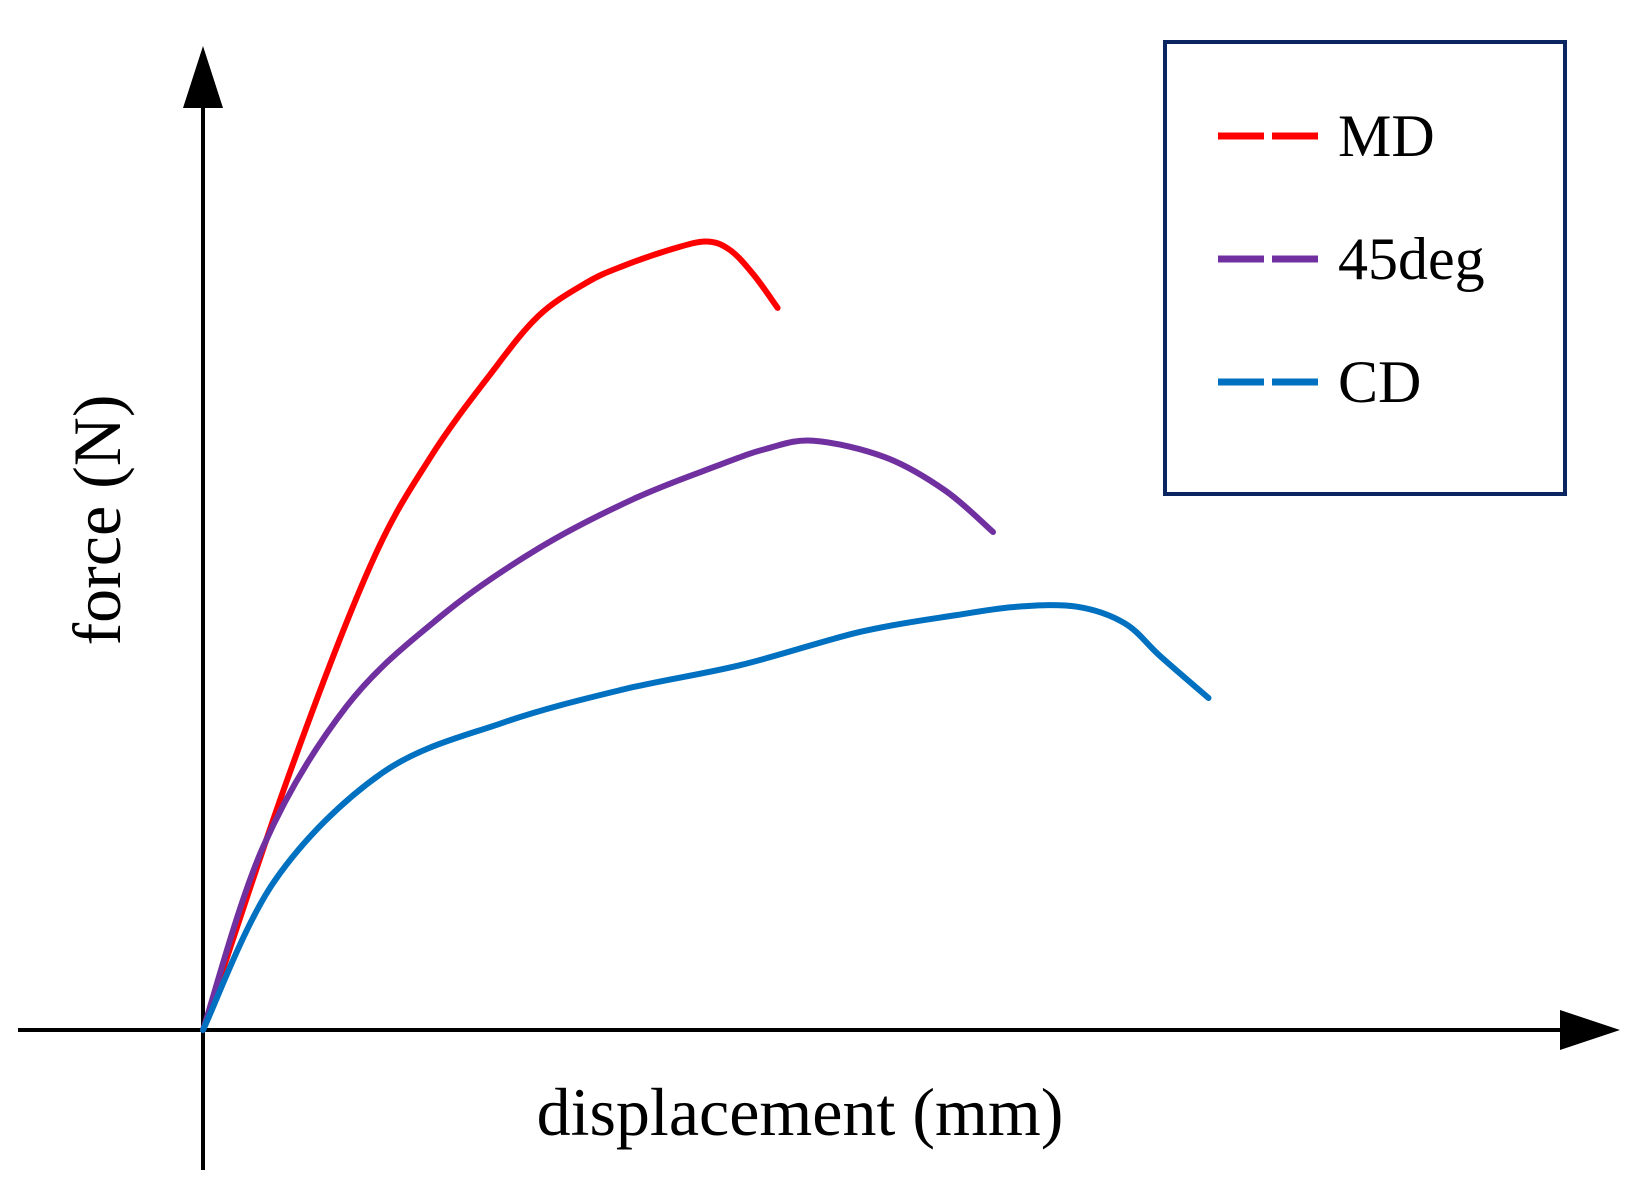  I want to click on x-axis-arrow, so click(1590, 1030).